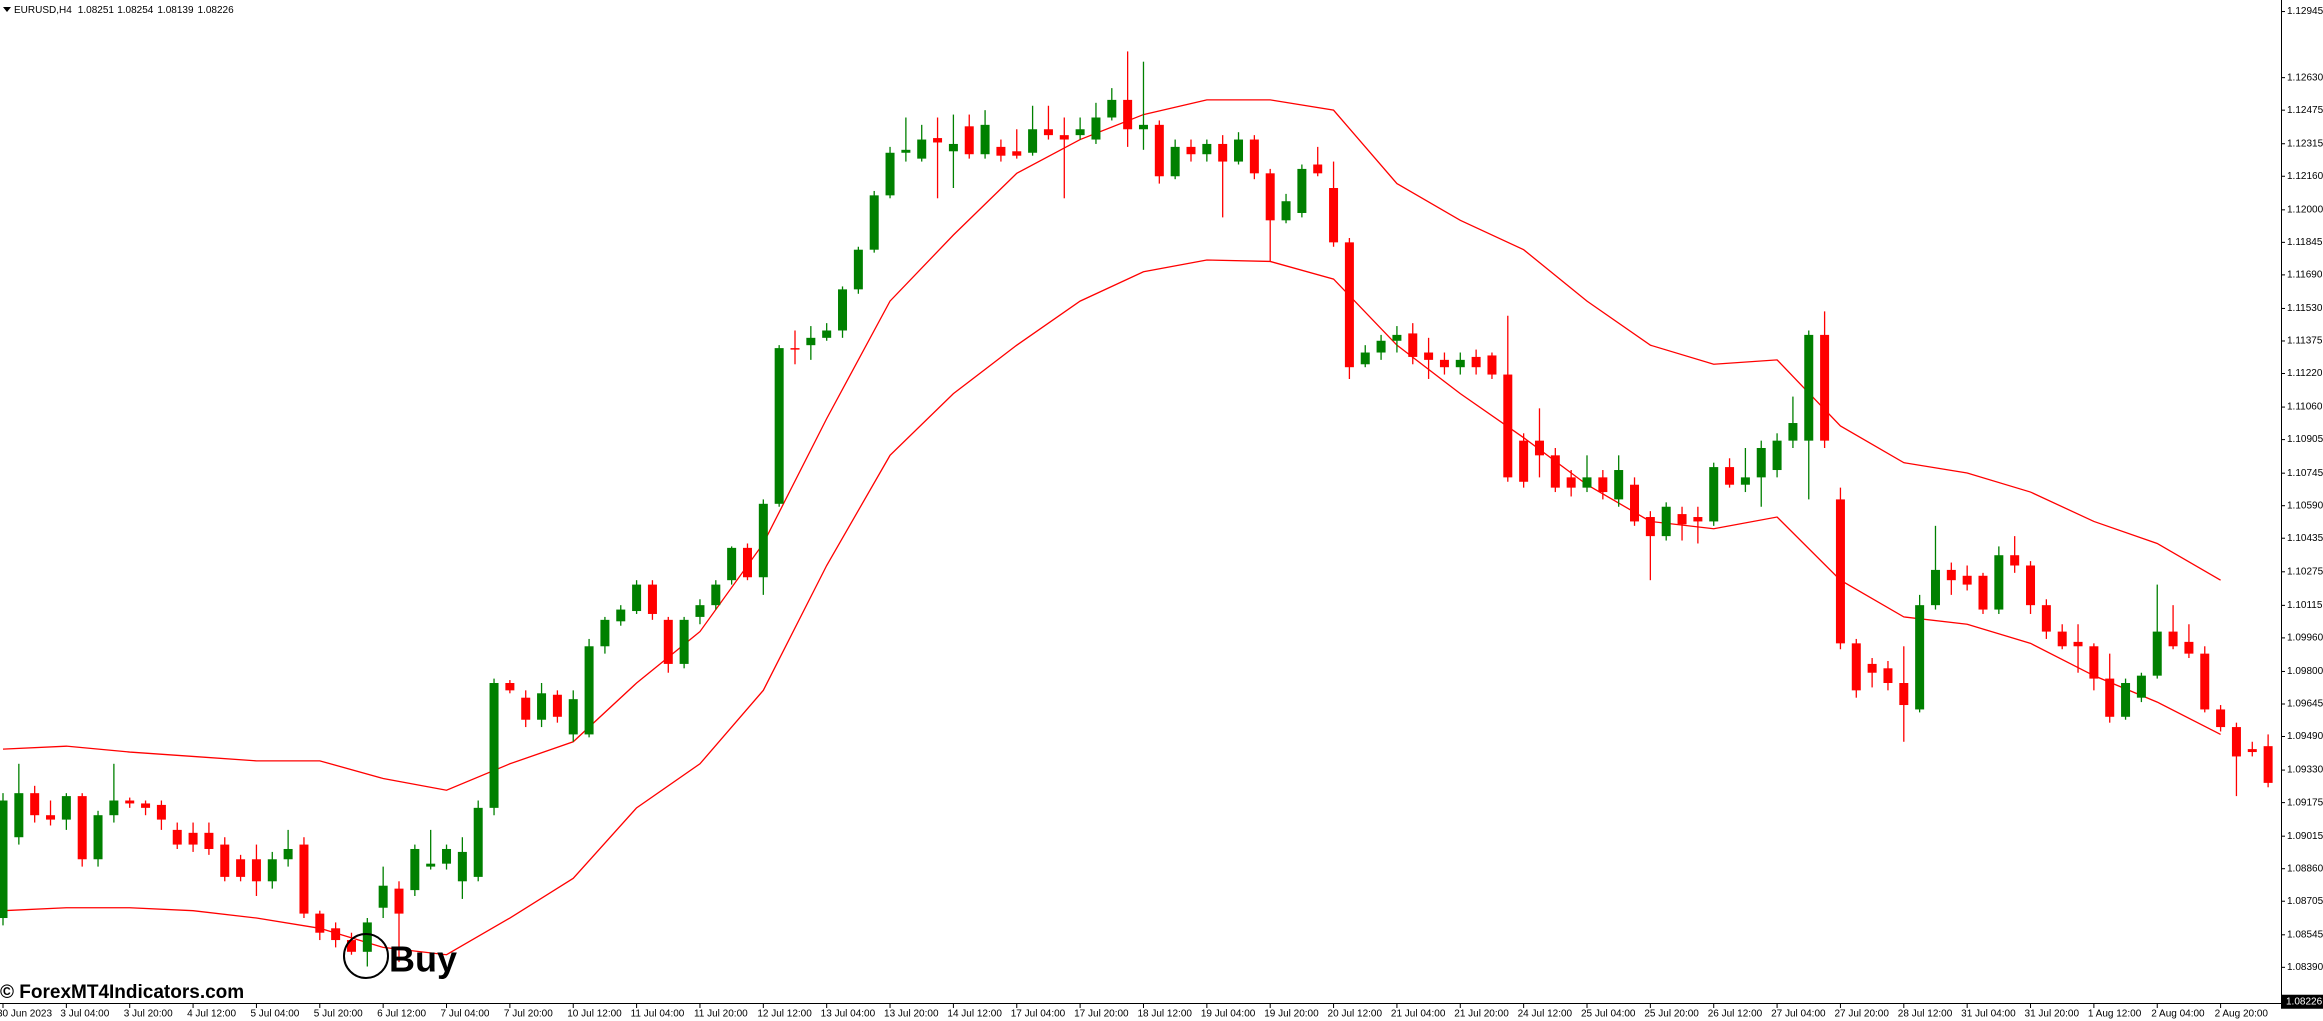  What do you see at coordinates (1608, 1014) in the screenshot?
I see `x-tick-label: 25 Jul 04:00` at bounding box center [1608, 1014].